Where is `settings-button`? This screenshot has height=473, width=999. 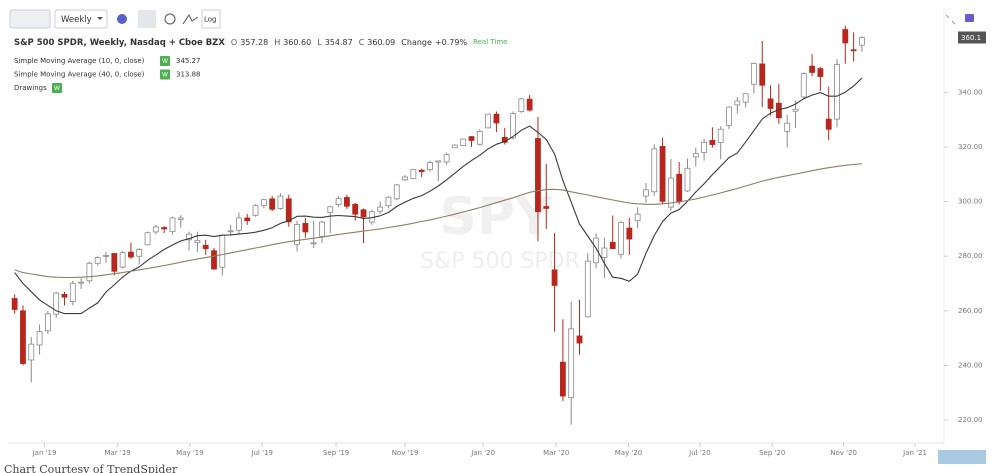
settings-button is located at coordinates (122, 19).